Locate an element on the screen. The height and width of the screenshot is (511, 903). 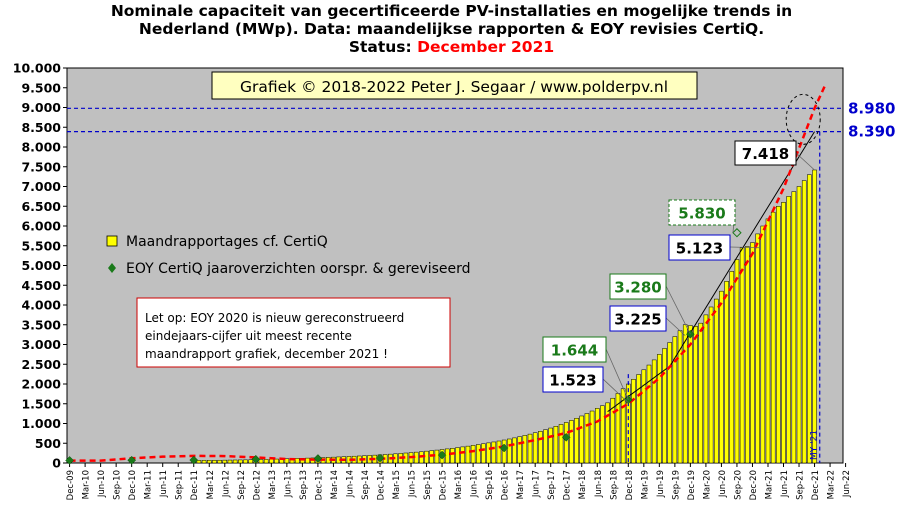
eoy-marker-open is located at coordinates (737, 233).